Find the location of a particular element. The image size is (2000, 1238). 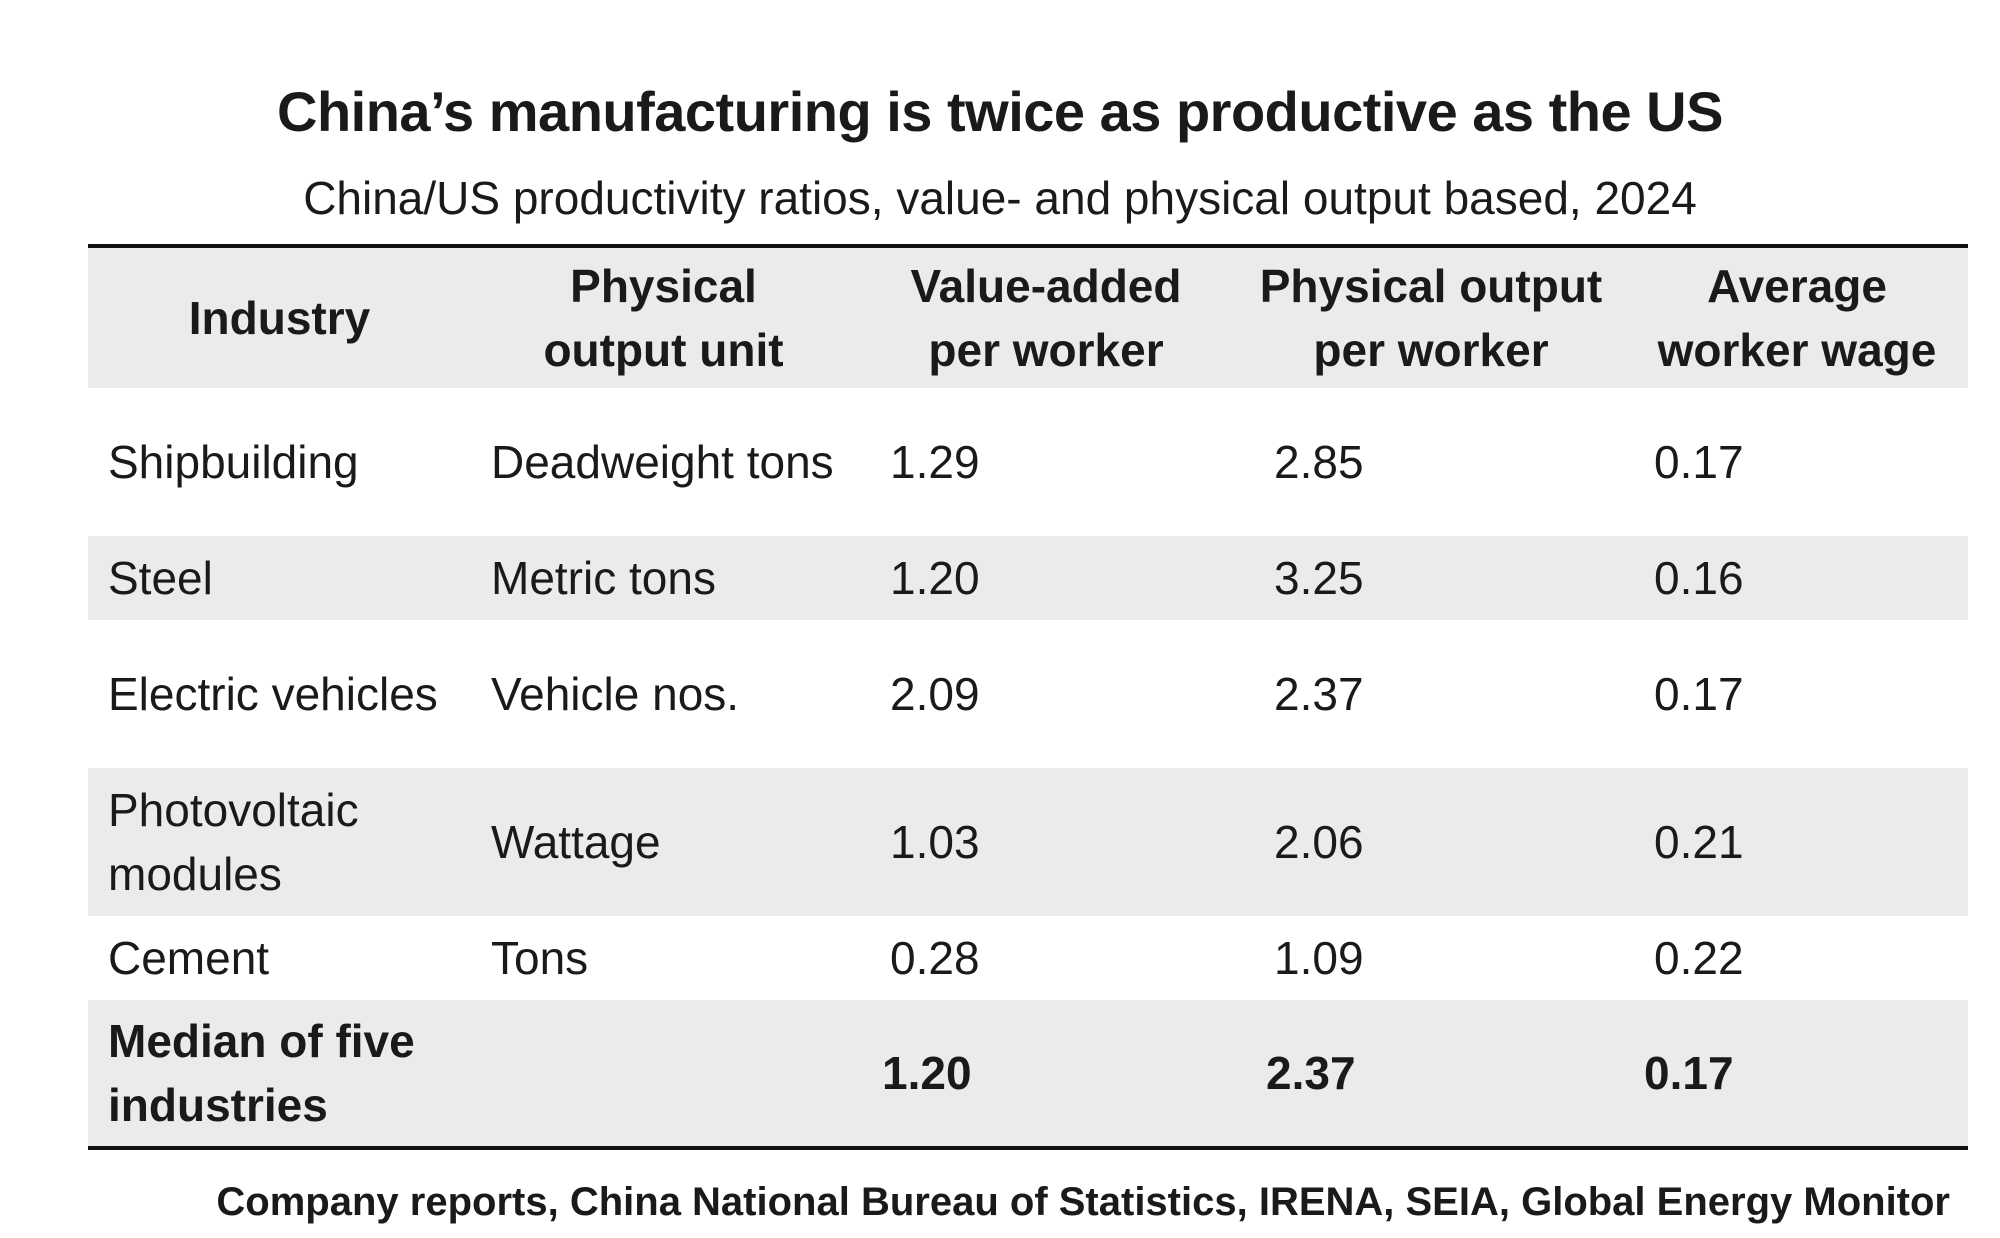

cell-value-added: 1.20 is located at coordinates (1046, 578).